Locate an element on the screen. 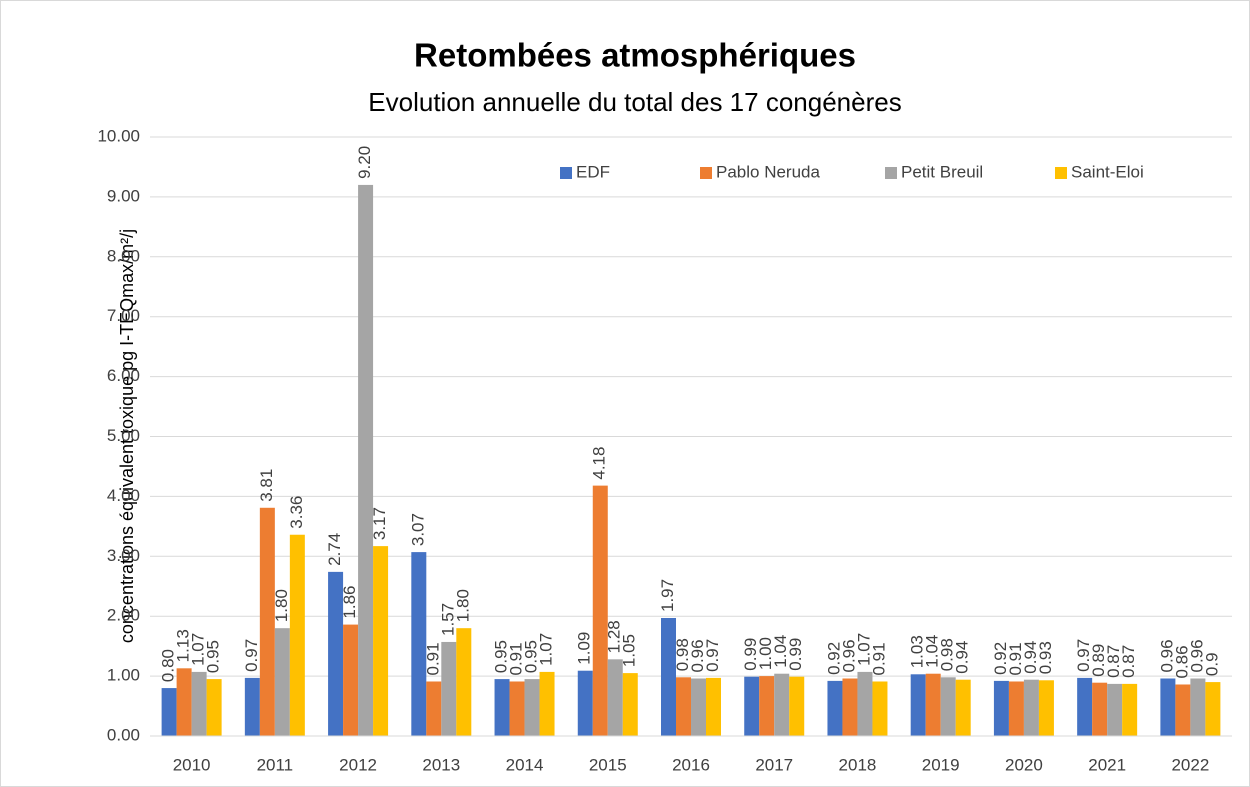 The image size is (1250, 787). x-tick-label: 2017 is located at coordinates (774, 764).